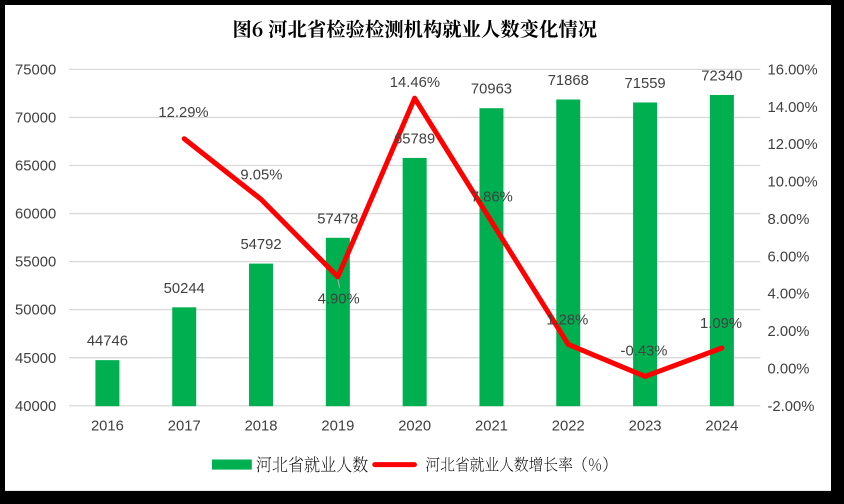 This screenshot has height=504, width=844. What do you see at coordinates (721, 427) in the screenshot?
I see `svg-text: 2024` at bounding box center [721, 427].